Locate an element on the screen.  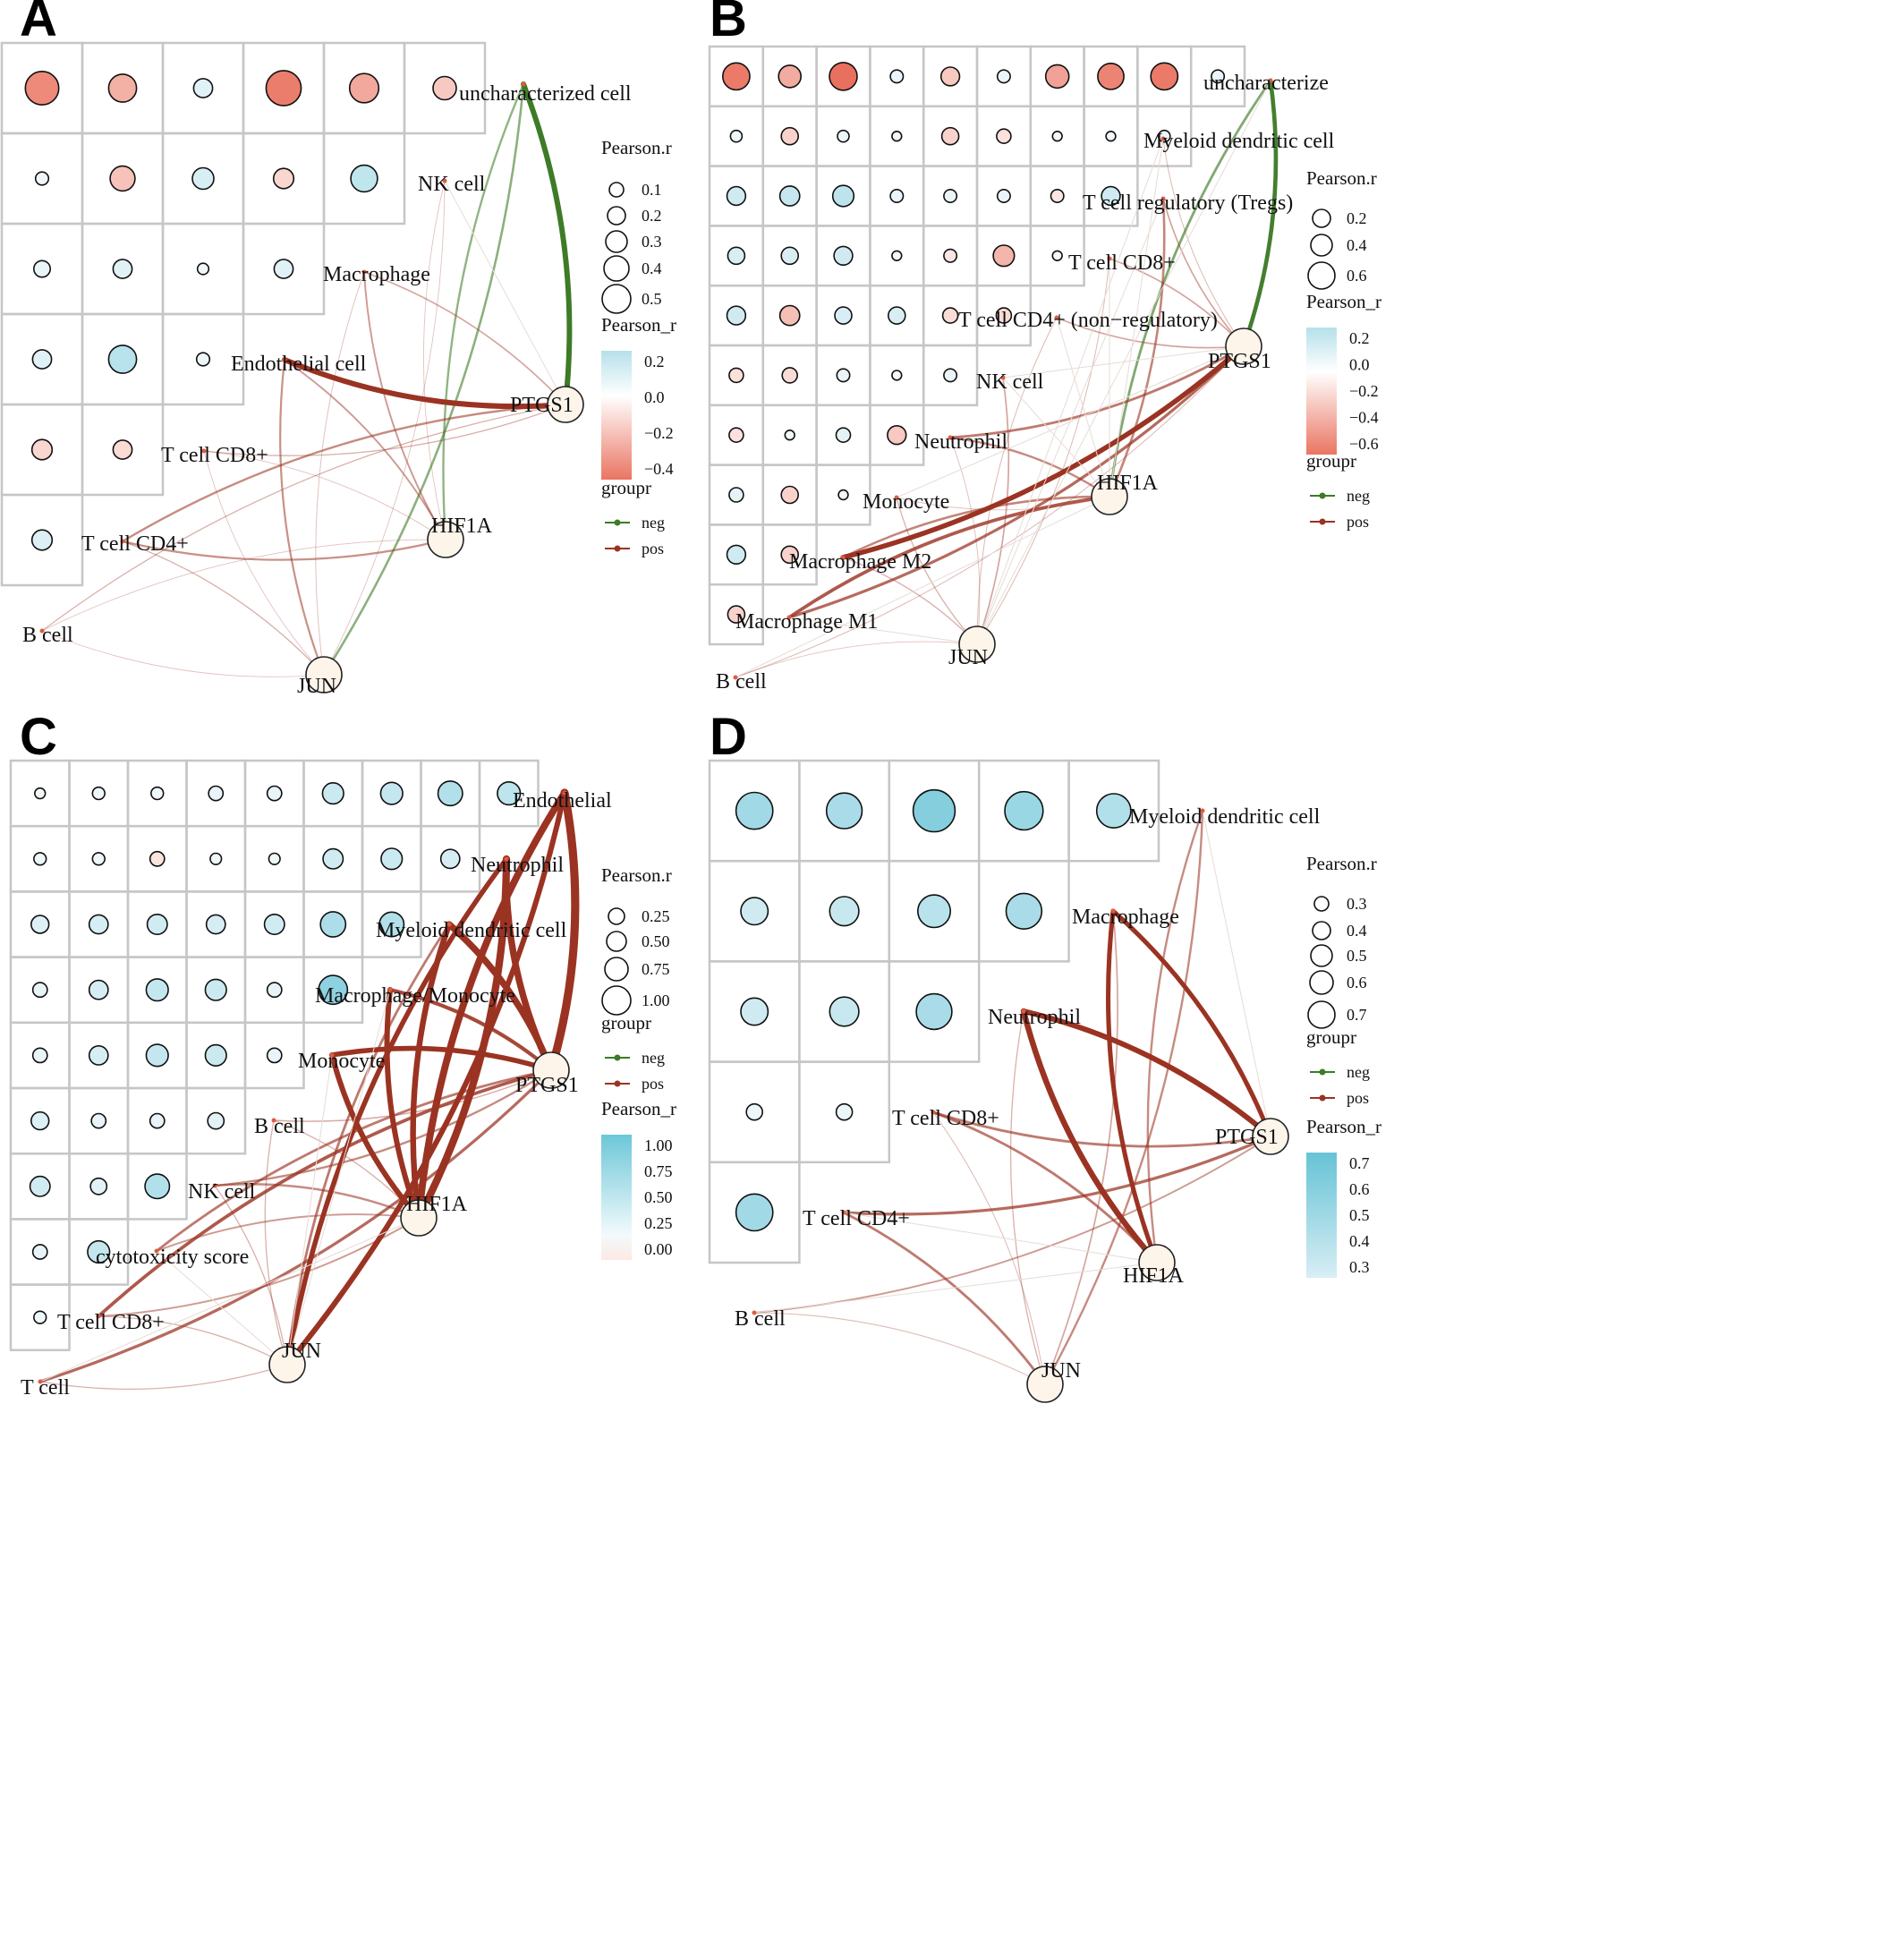
legend-colorbar is located at coordinates (616, 415).